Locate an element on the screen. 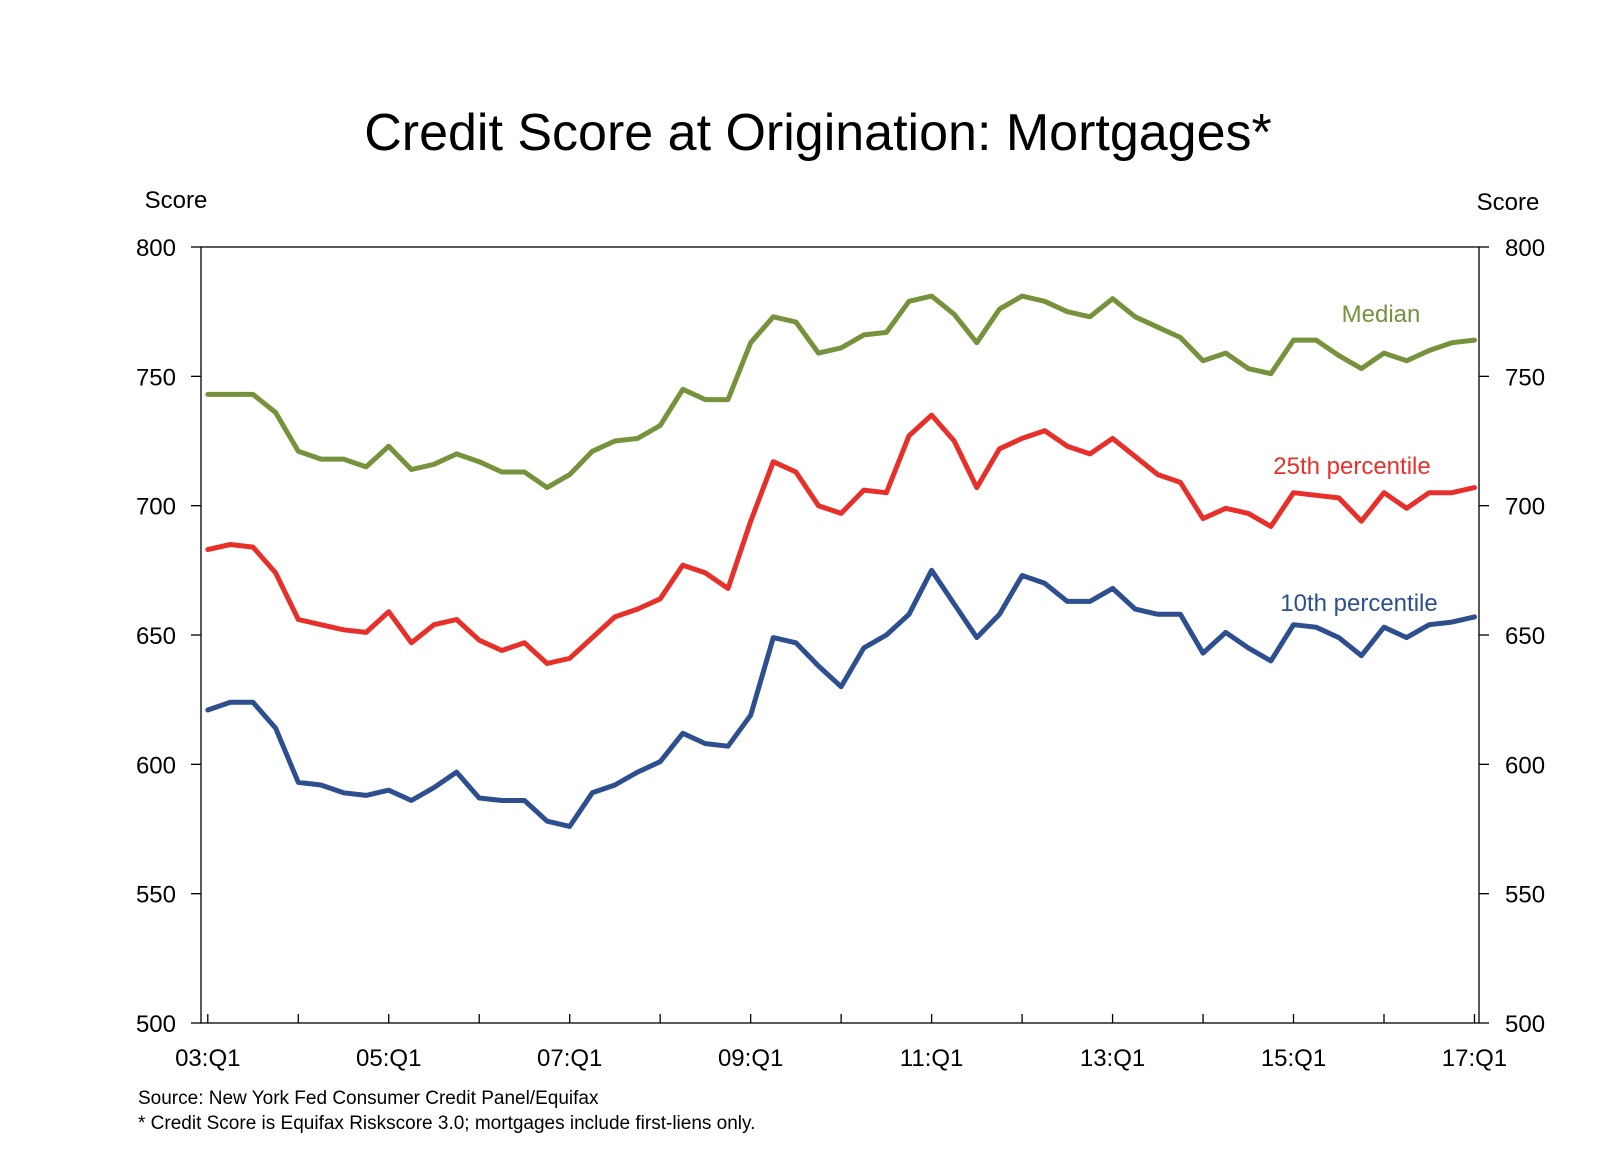 This screenshot has height=1150, width=1602. series-label-25th-percentile: 25th percentile is located at coordinates (1351, 466).